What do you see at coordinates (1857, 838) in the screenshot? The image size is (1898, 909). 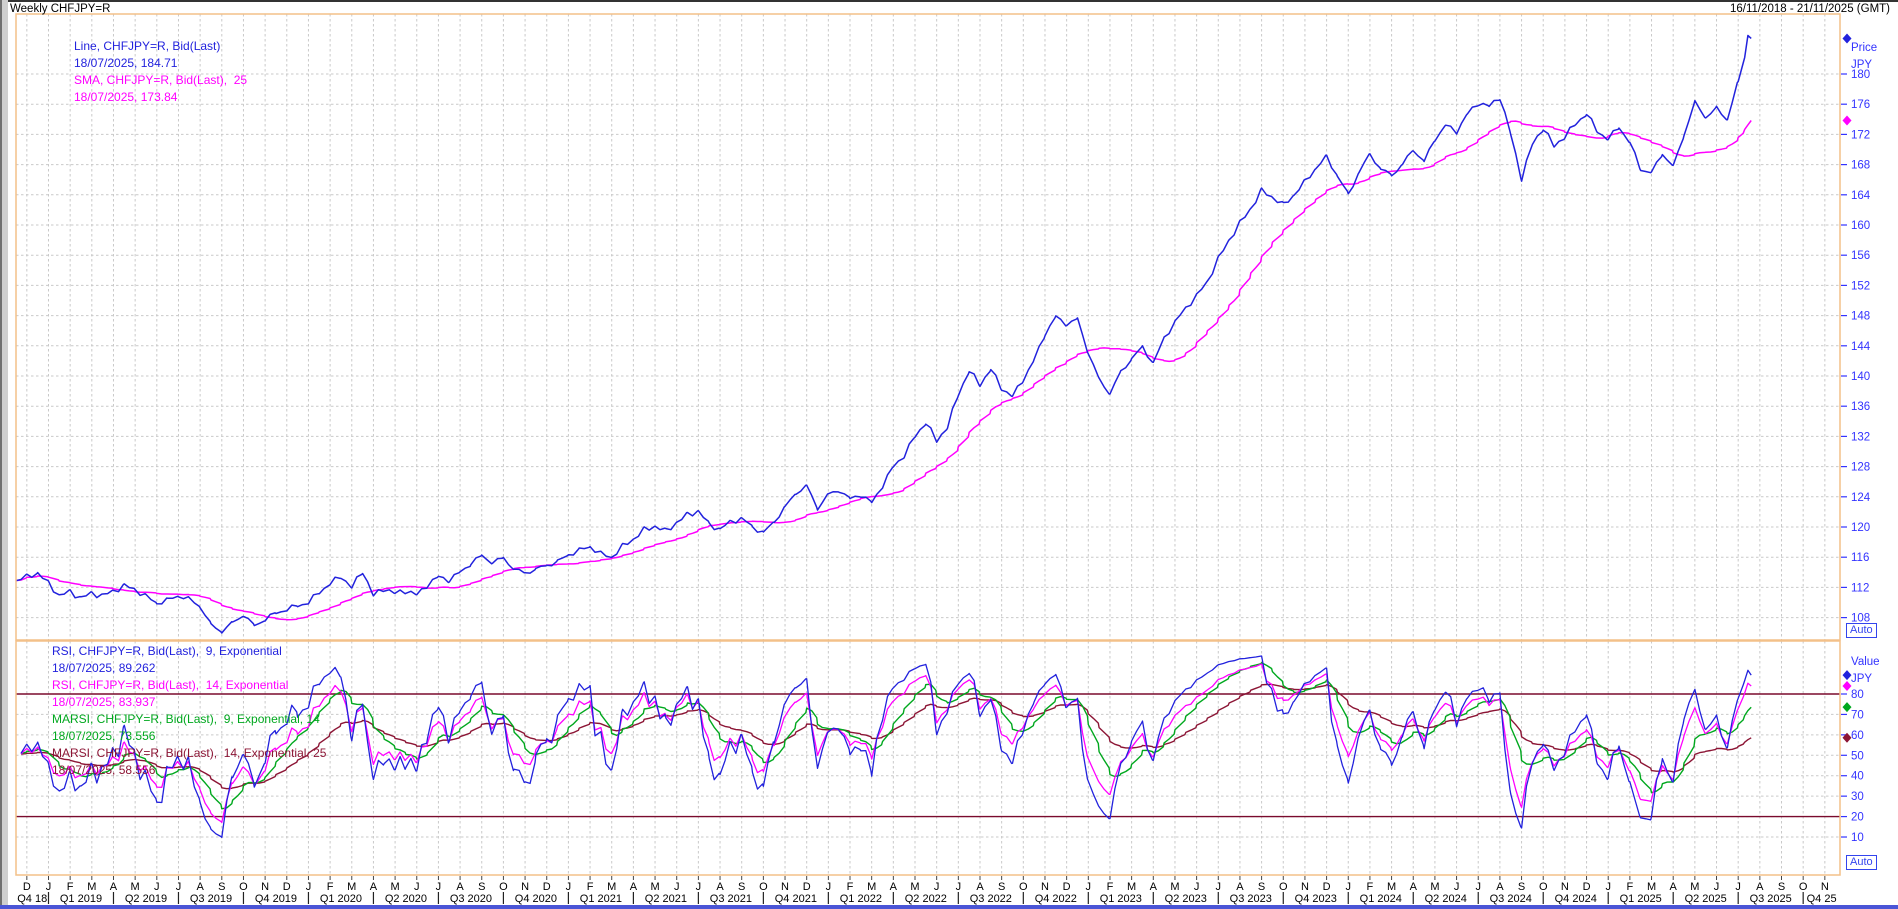 I see `svg-text: 10` at bounding box center [1857, 838].